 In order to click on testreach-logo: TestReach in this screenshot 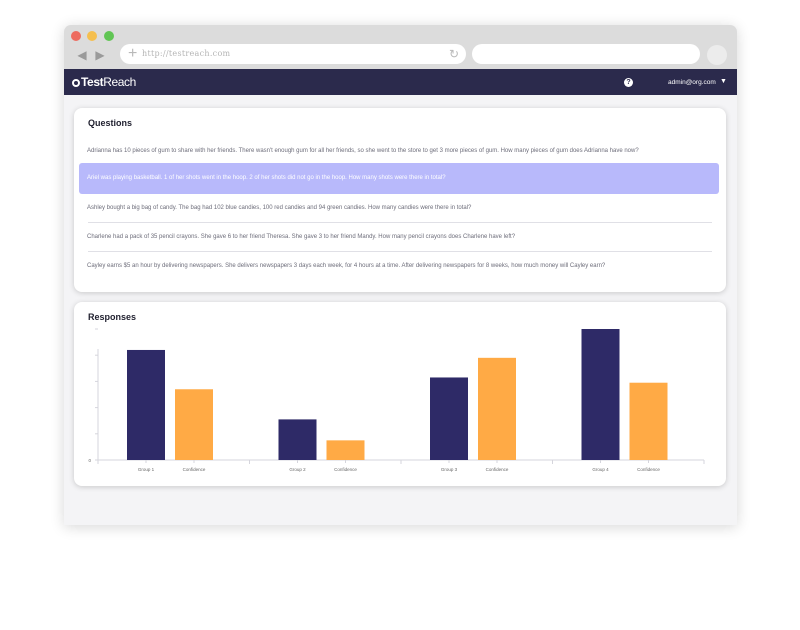, I will do `click(104, 82)`.